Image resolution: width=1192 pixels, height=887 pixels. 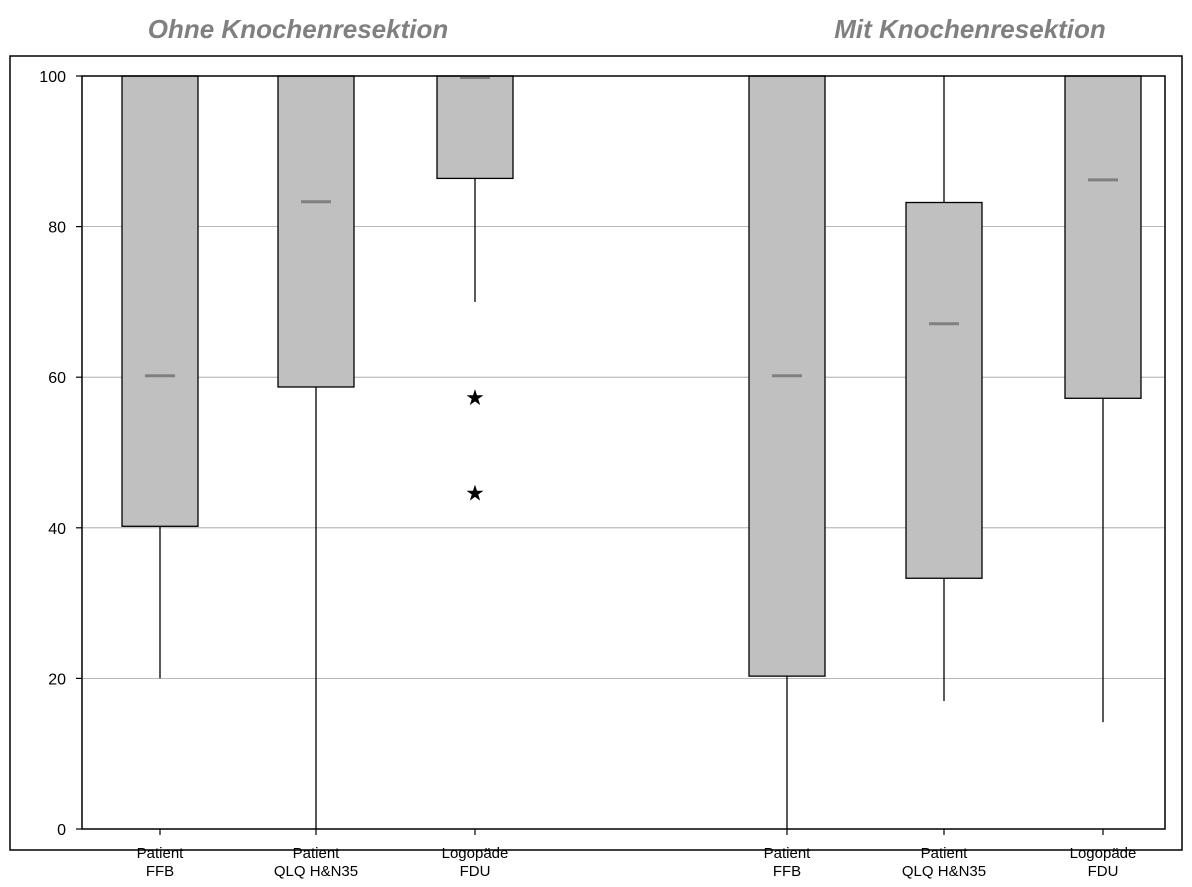 I want to click on xtick-label-line2-5: FDU, so click(x=1103, y=871).